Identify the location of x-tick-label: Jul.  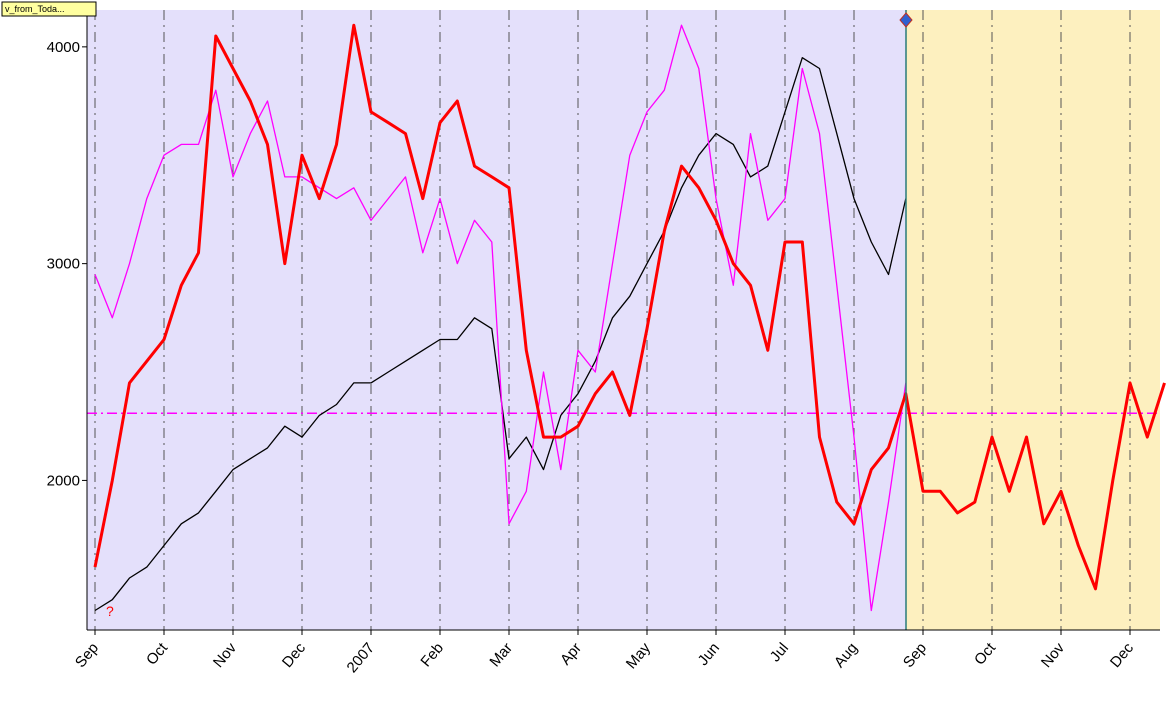
(779, 653).